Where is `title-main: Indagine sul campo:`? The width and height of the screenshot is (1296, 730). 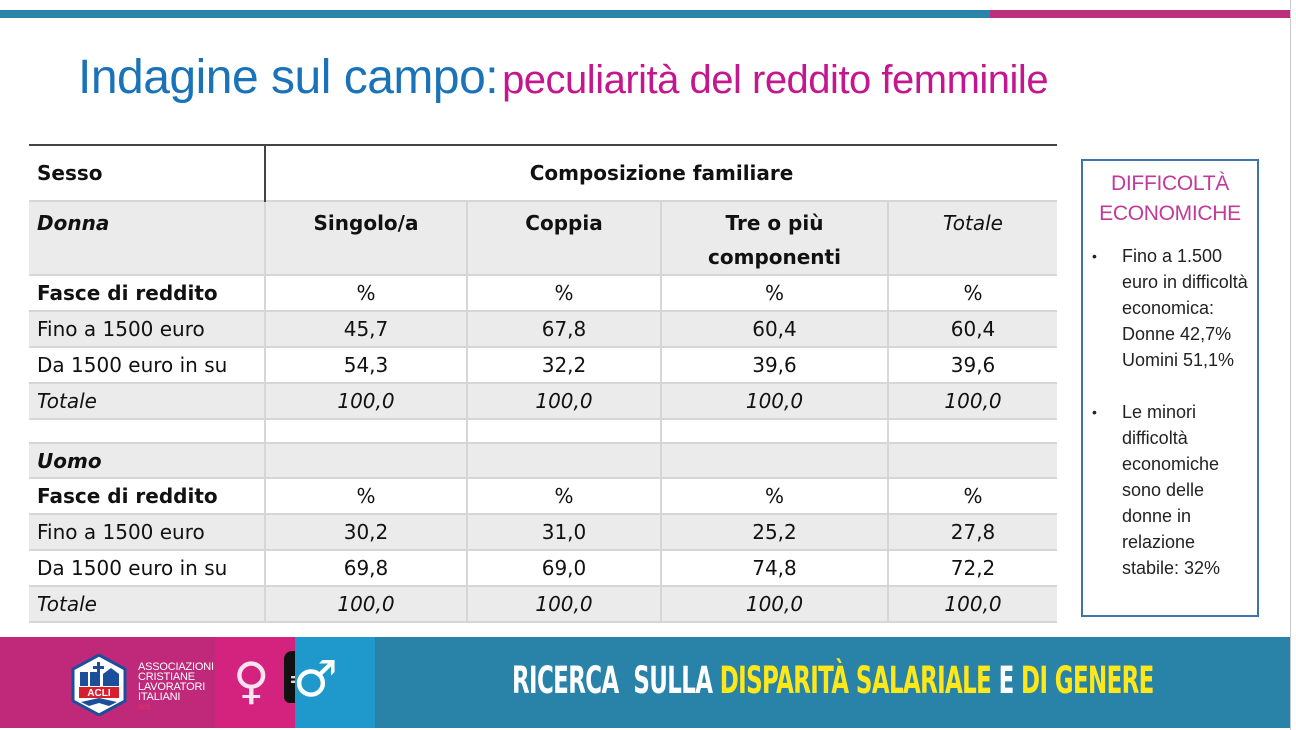 title-main: Indagine sul campo: is located at coordinates (288, 77).